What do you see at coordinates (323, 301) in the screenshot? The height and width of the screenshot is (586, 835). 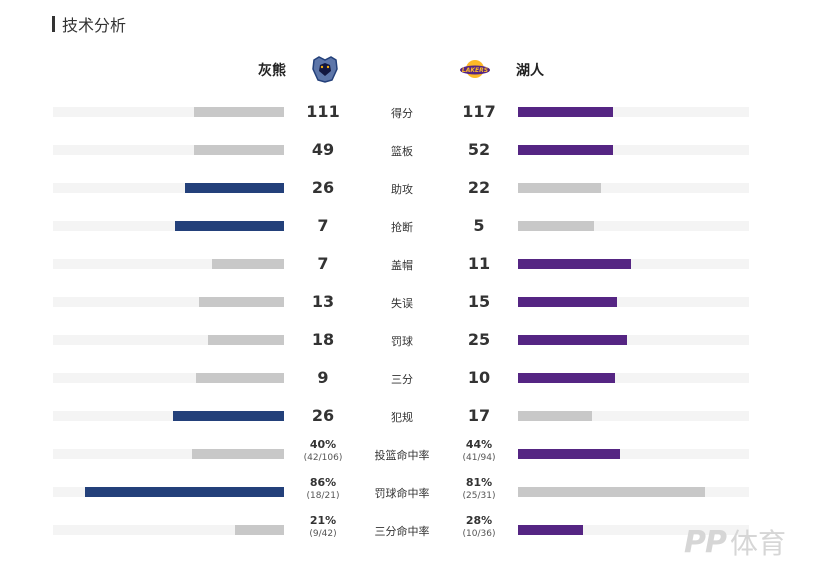 I see `home-stat-value: 13` at bounding box center [323, 301].